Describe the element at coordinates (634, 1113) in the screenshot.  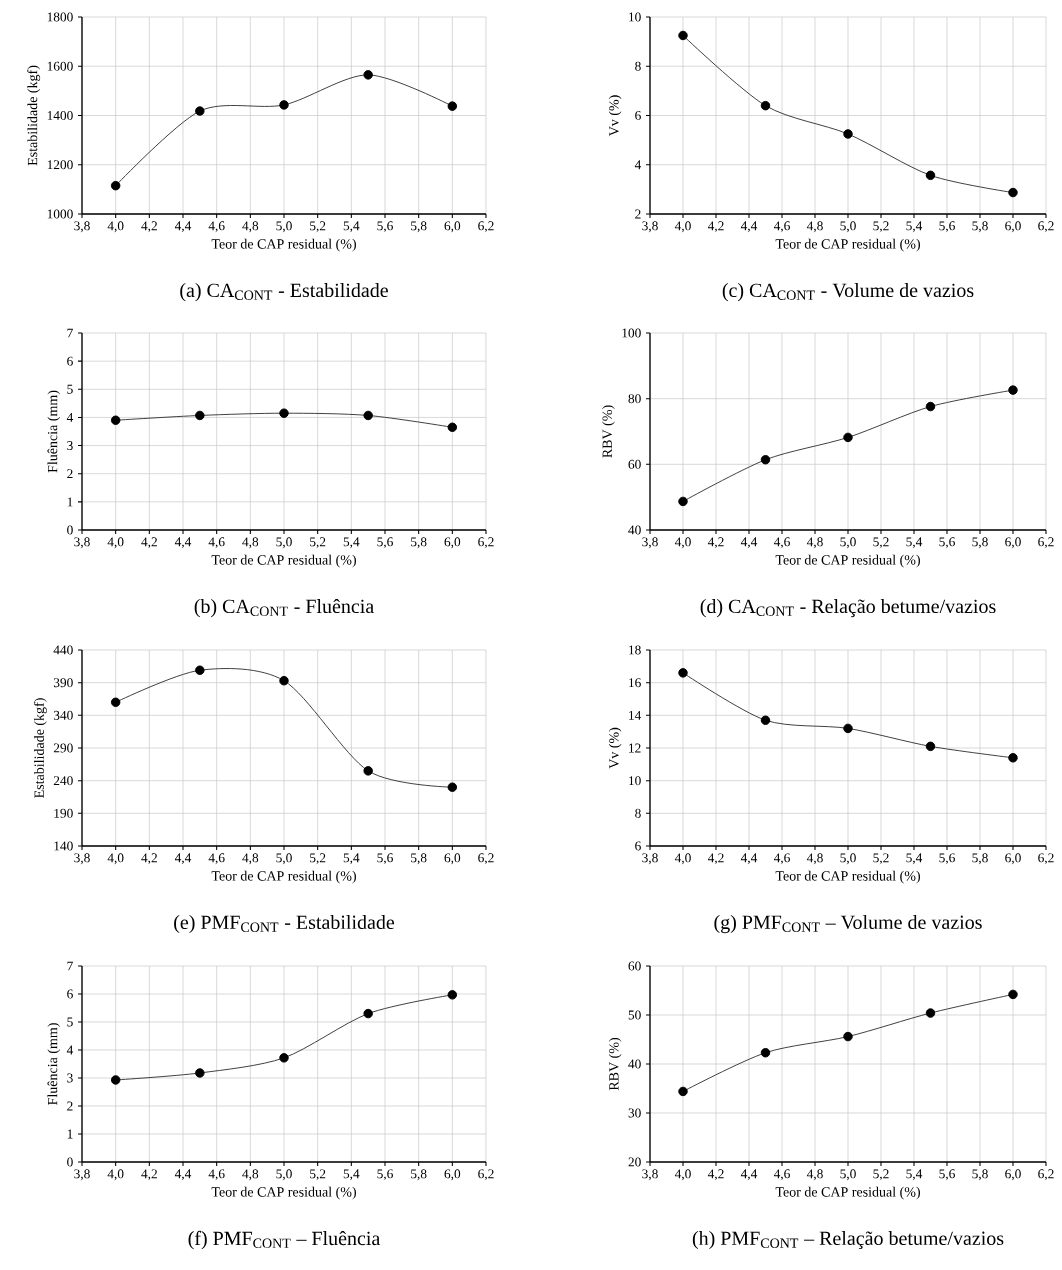
I see `y-tick-label: 30` at that location.